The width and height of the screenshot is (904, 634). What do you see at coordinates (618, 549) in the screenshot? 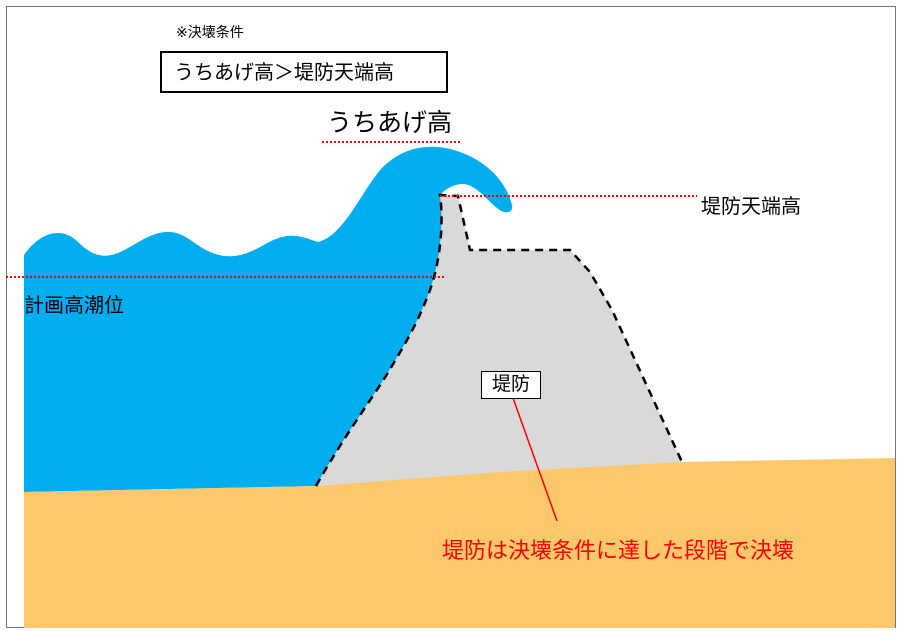
I see `failure-note: 堤防は決壊条件に達した段階で決壊` at bounding box center [618, 549].